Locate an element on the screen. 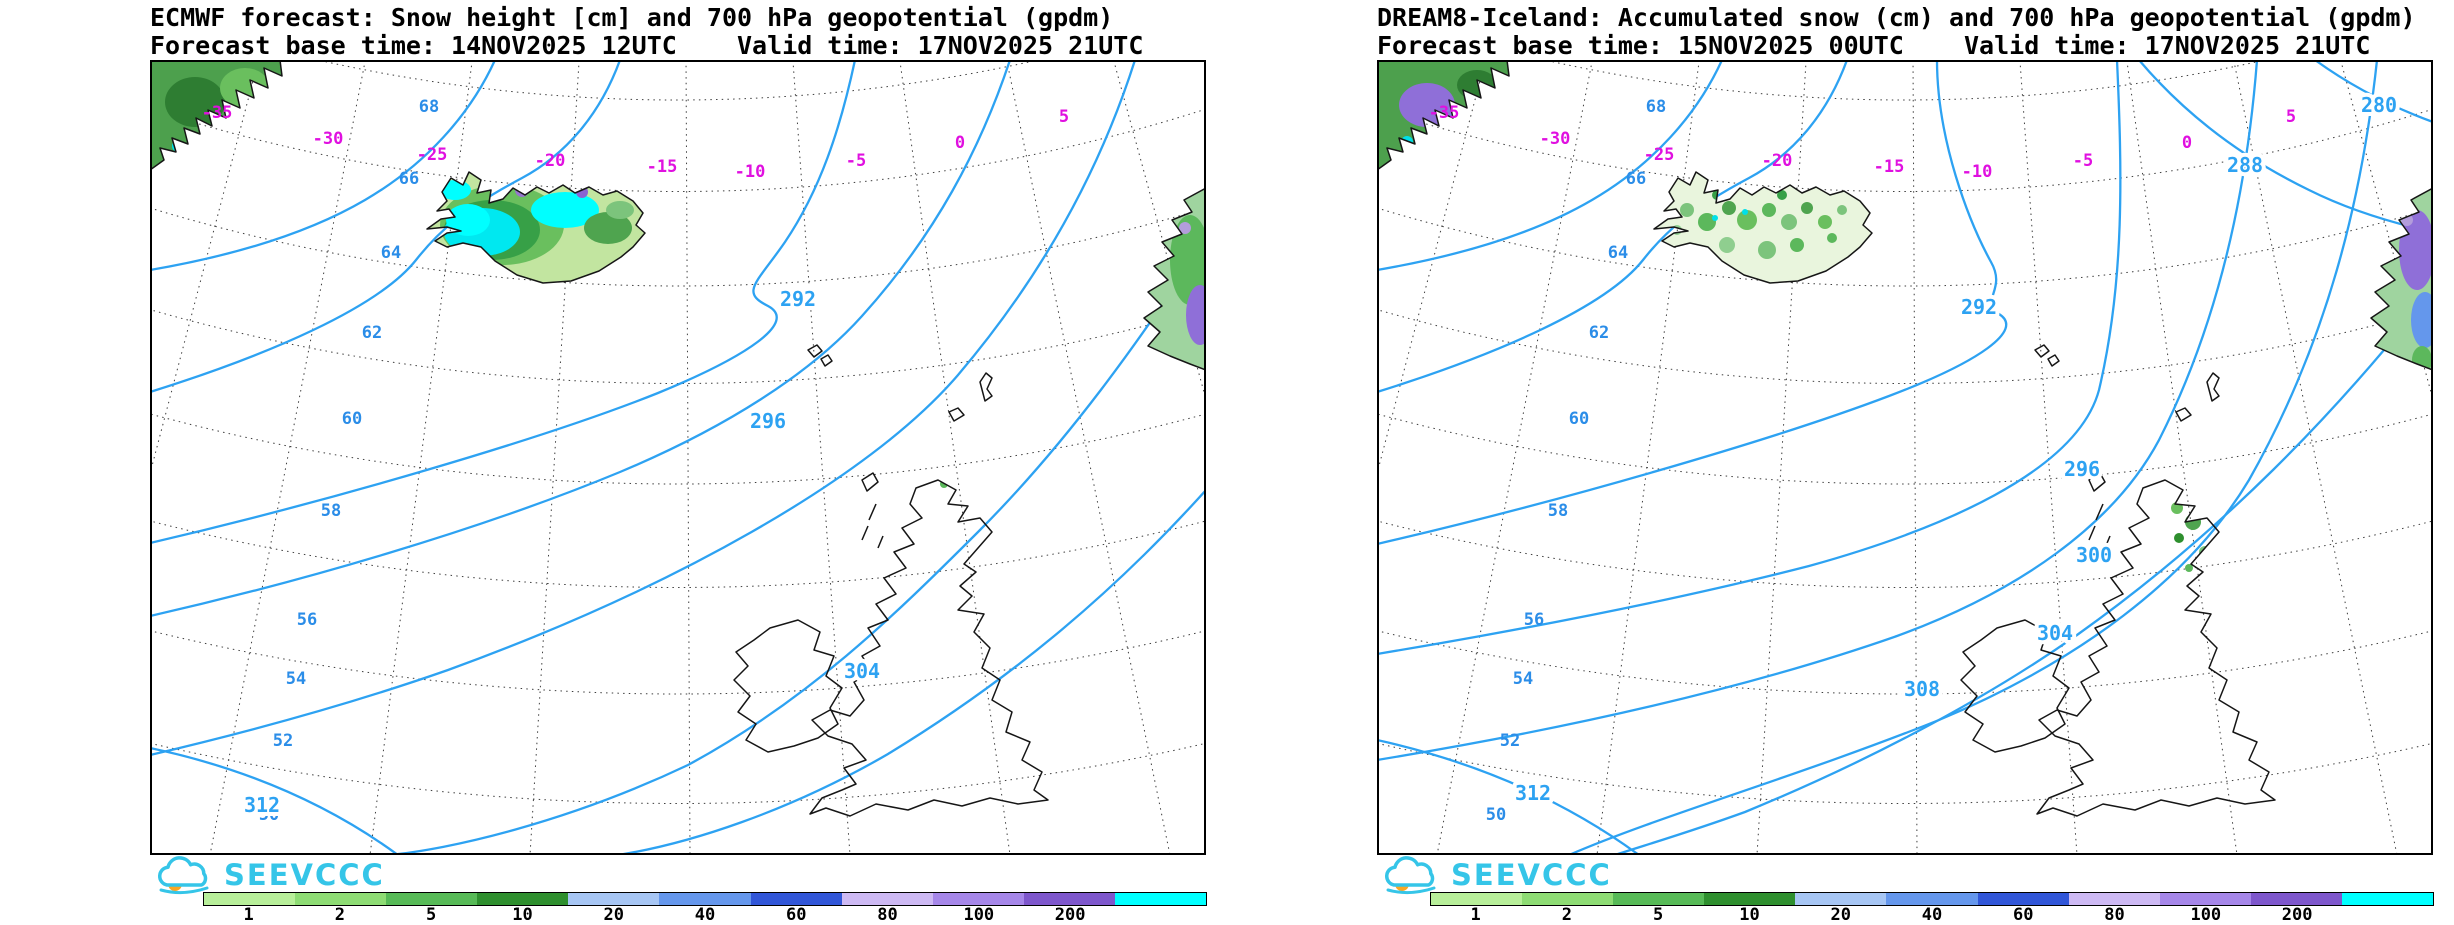  islands-coast is located at coordinates (900, 446).